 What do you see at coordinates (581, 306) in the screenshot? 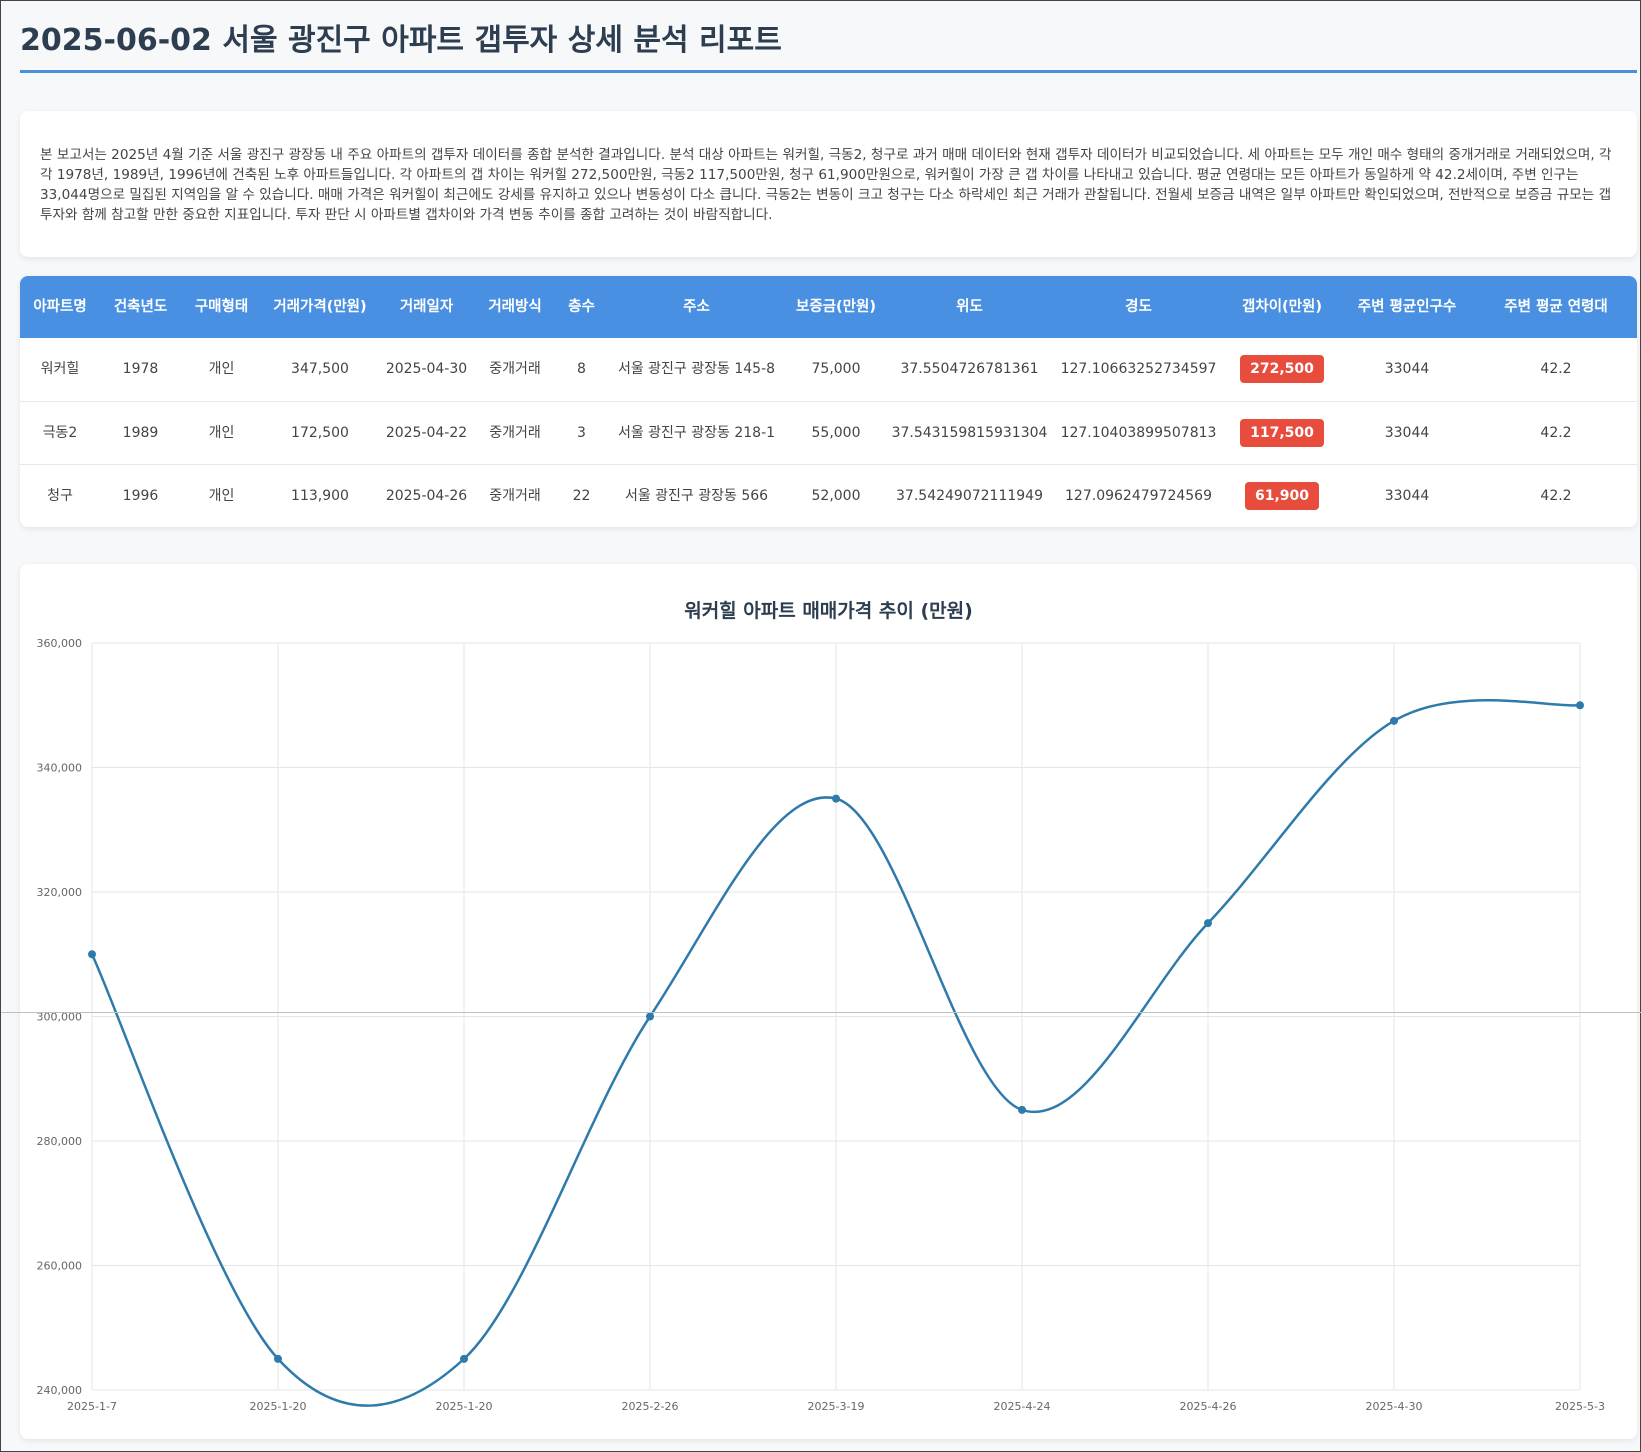
I see `column-header: 층수` at bounding box center [581, 306].